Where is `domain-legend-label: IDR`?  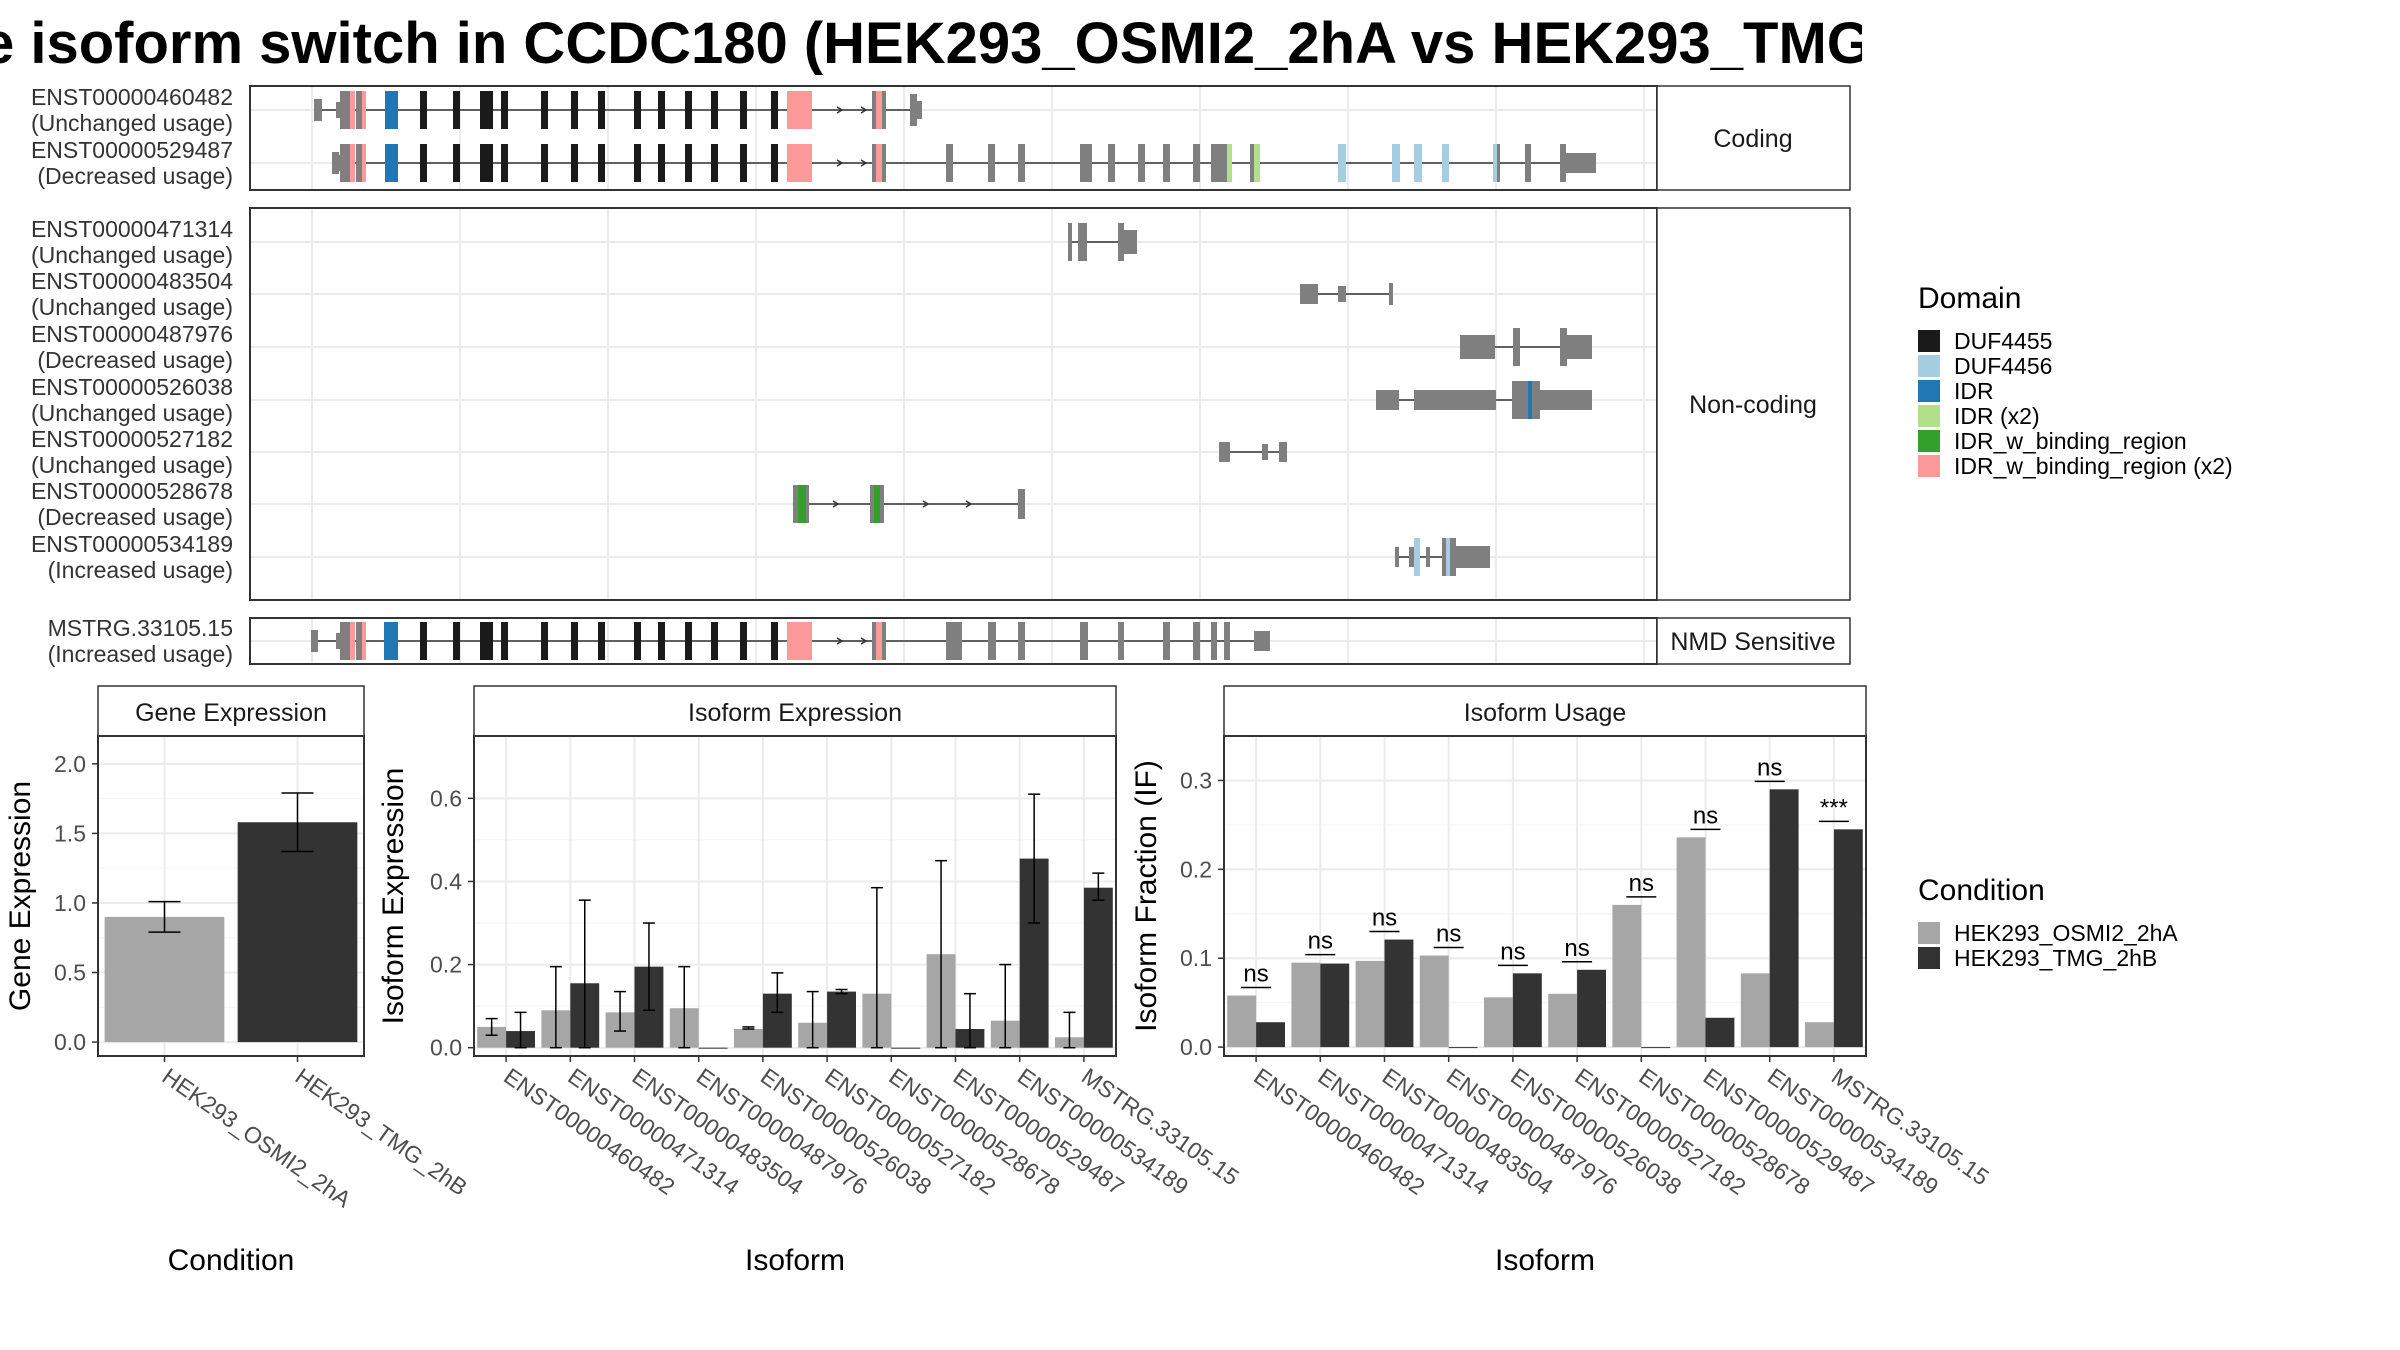
domain-legend-label: IDR is located at coordinates (1974, 391).